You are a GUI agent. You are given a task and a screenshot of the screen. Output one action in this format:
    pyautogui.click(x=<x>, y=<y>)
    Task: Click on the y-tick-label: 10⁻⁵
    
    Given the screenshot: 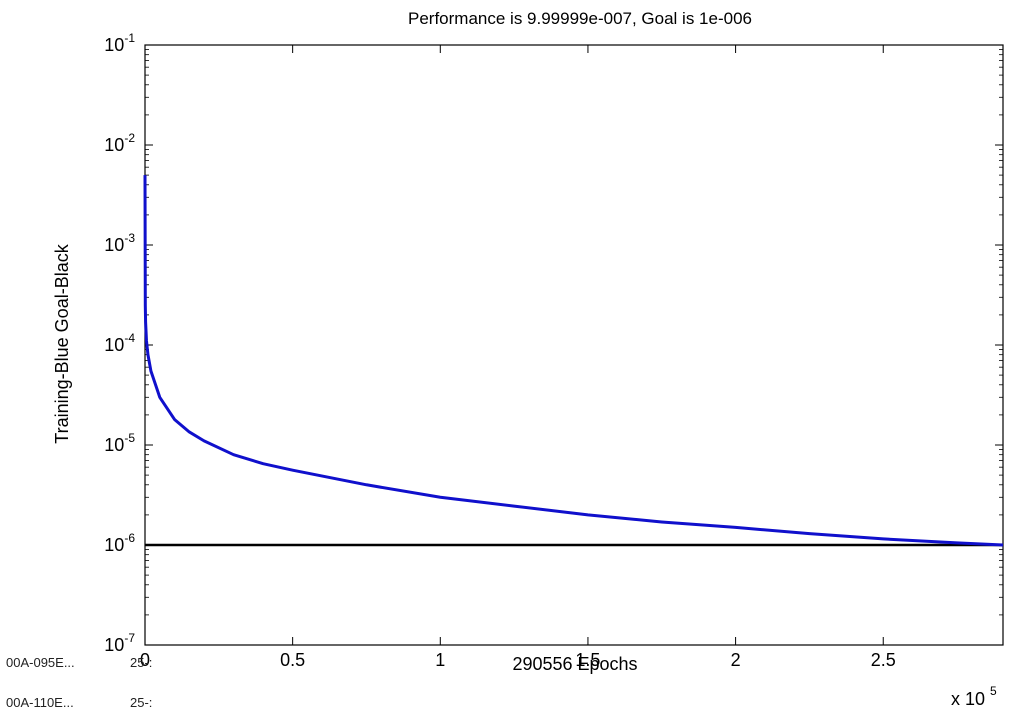 What is the action you would take?
    pyautogui.click(x=119, y=443)
    